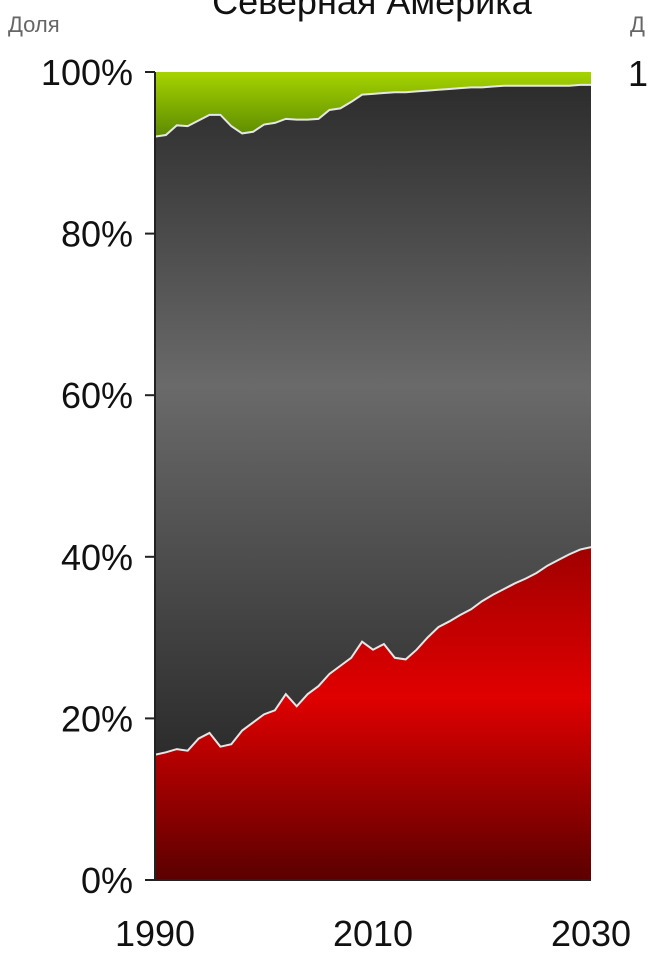 This screenshot has width=648, height=966. What do you see at coordinates (97, 234) in the screenshot?
I see `y-tick-label: 80%` at bounding box center [97, 234].